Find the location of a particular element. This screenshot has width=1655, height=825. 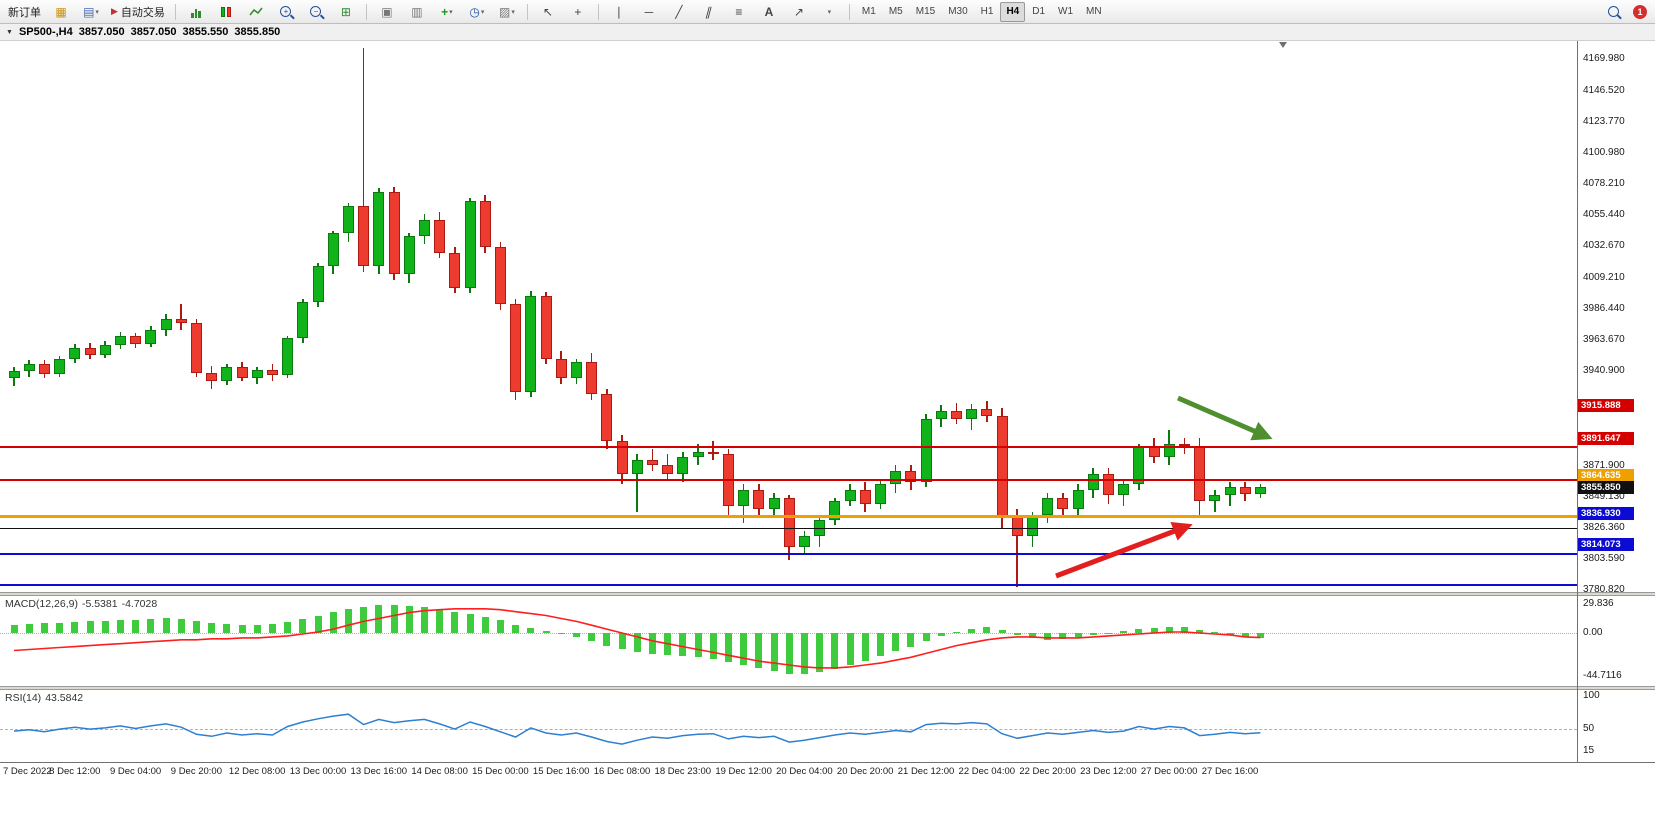

periods-icon: ◷ ▾ is located at coordinates (477, 11).